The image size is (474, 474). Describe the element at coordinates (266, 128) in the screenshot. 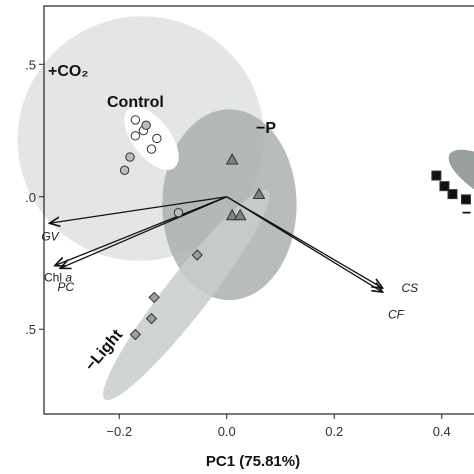

I see `group-label-p: −P` at that location.